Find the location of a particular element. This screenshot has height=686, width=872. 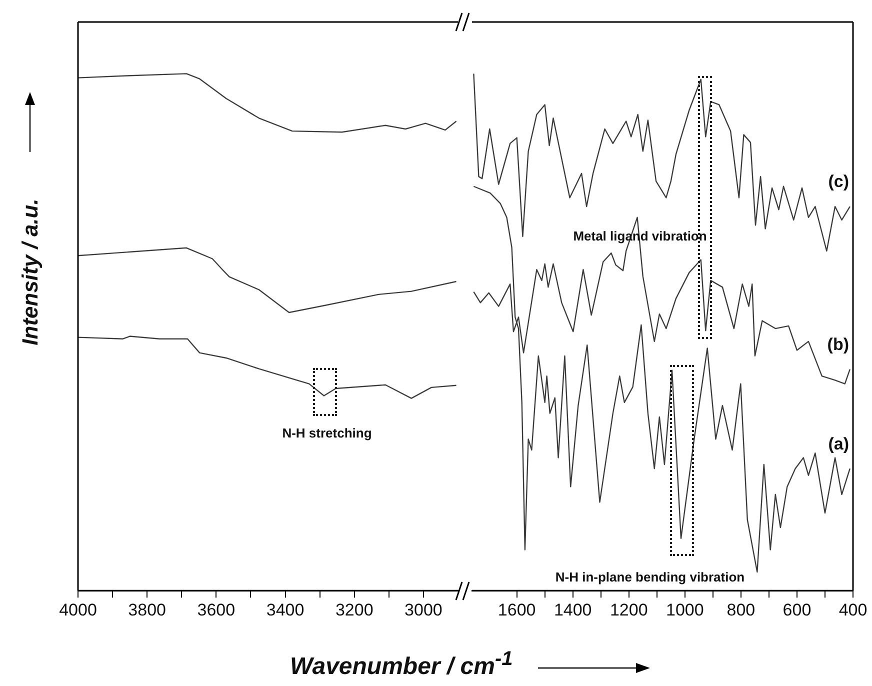

x-tick-label: 4000 is located at coordinates (78, 610).